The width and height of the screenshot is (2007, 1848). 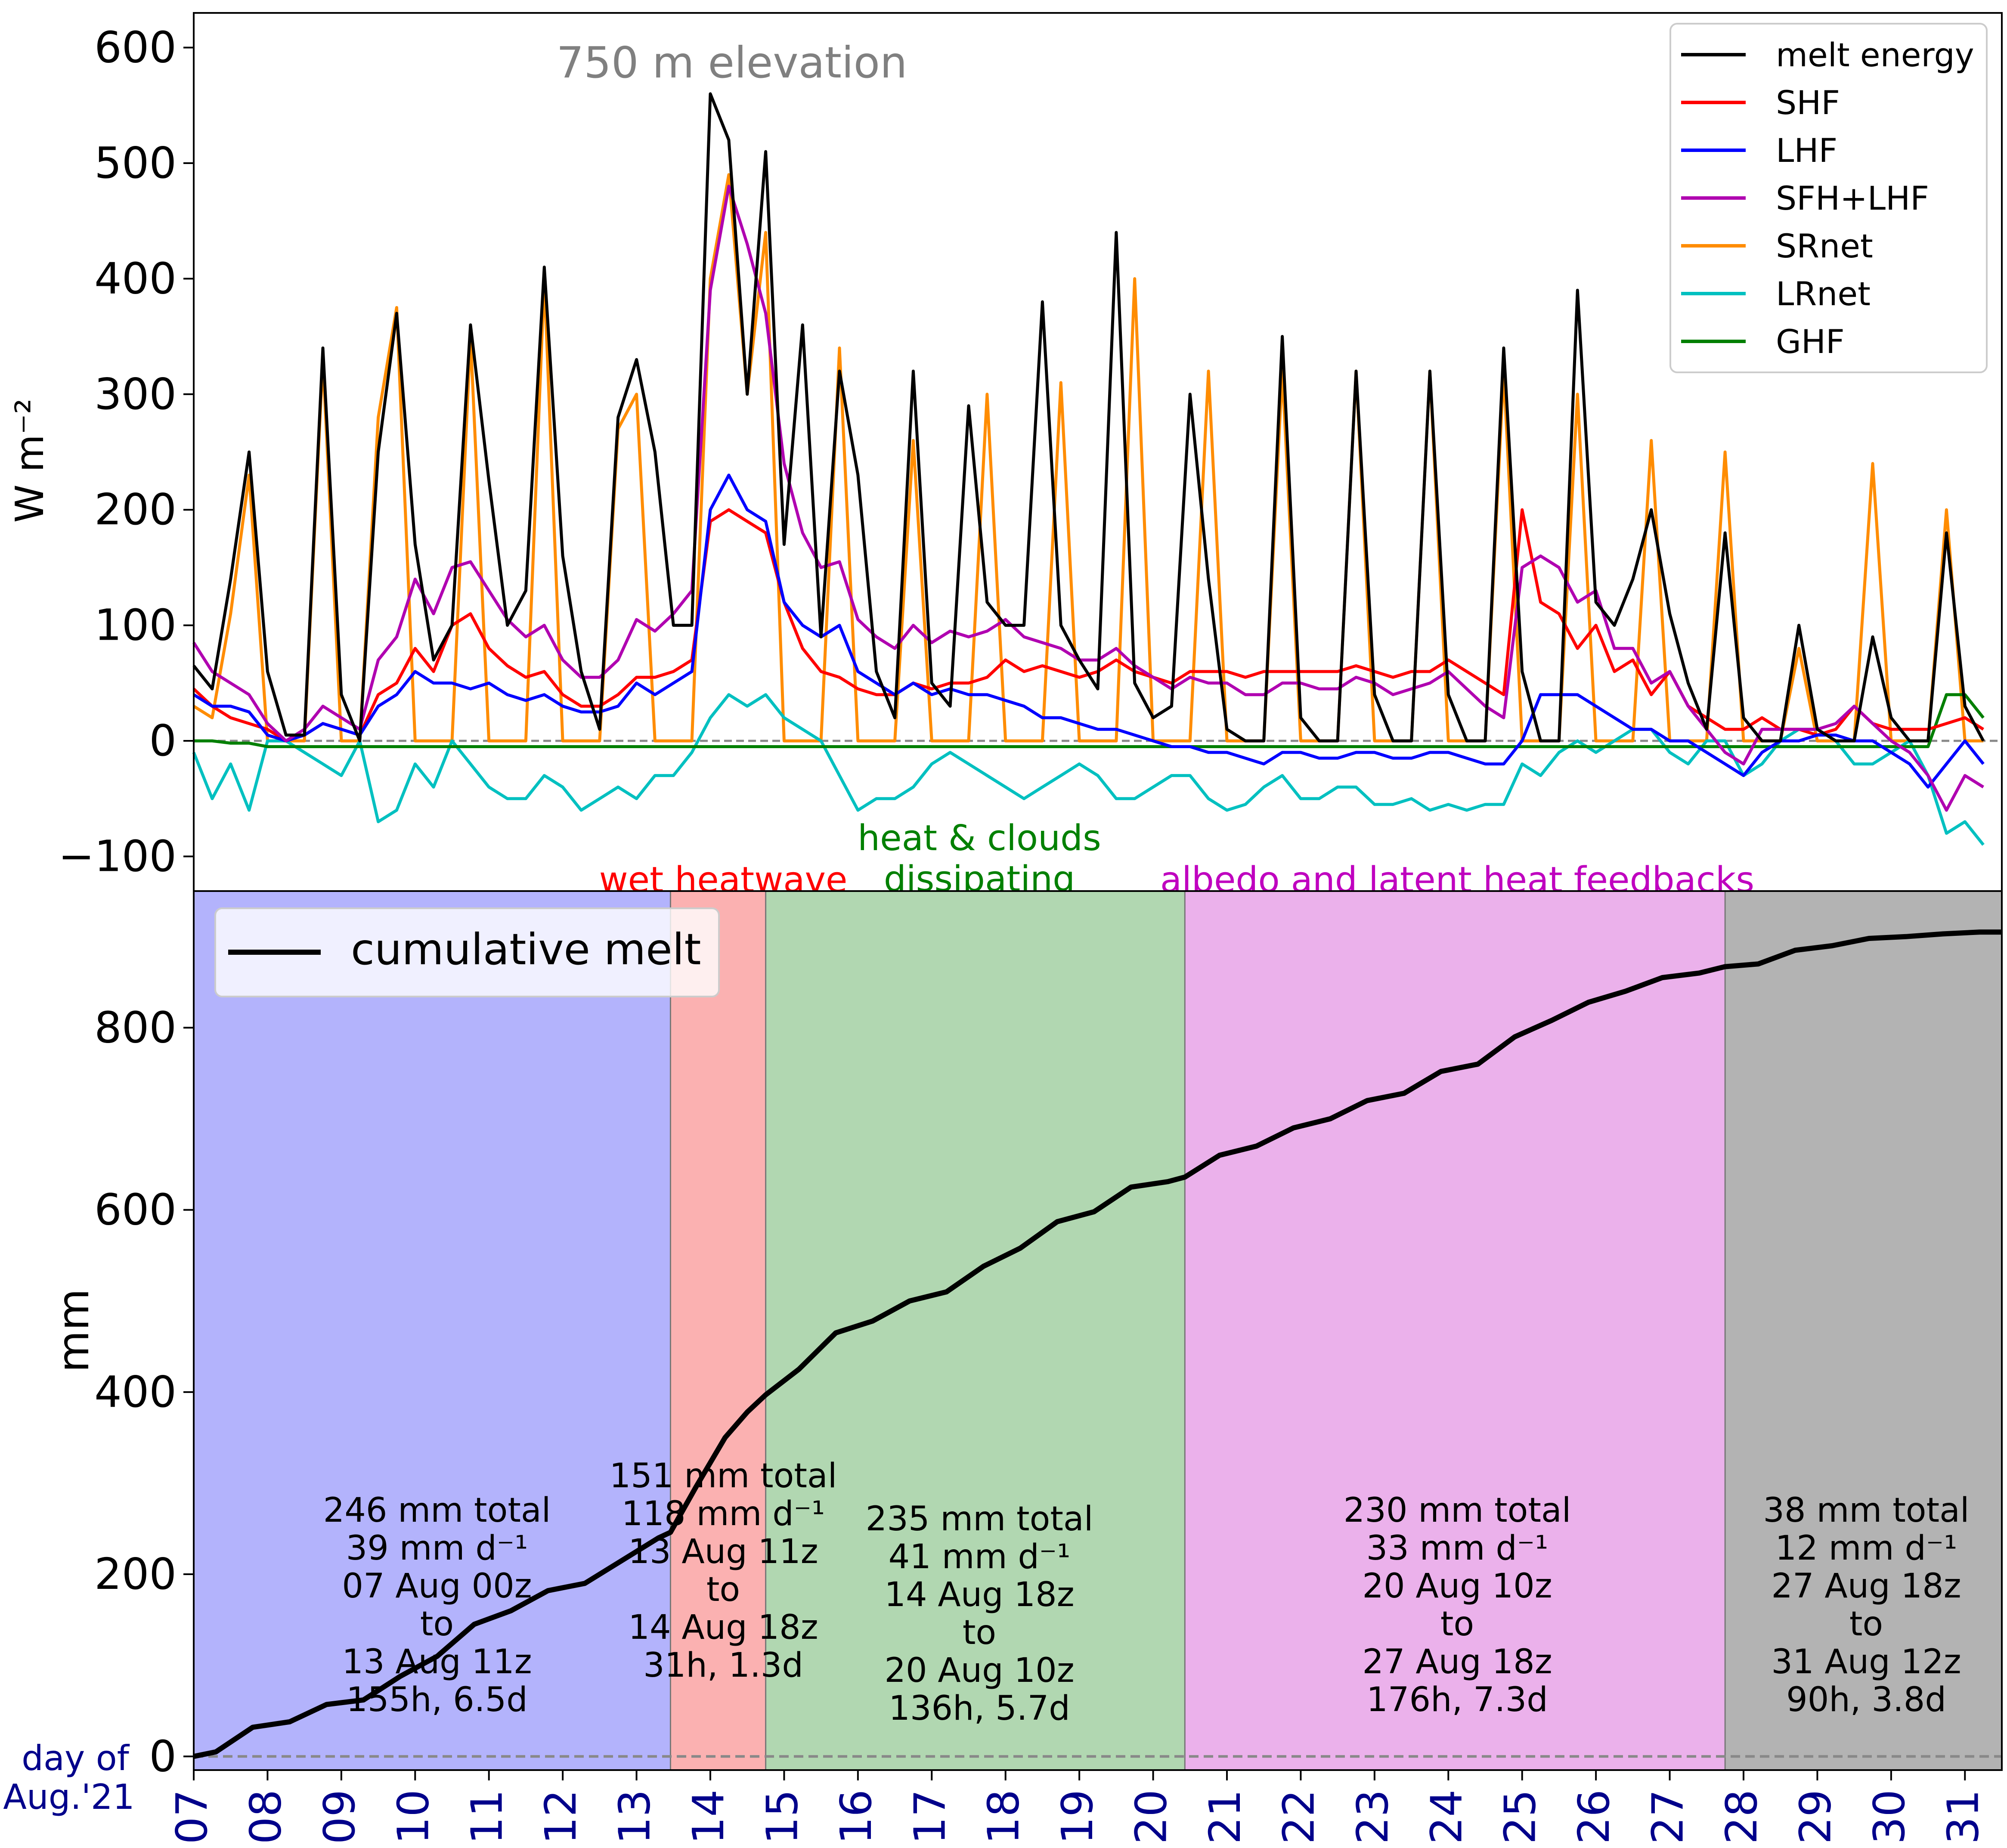 What do you see at coordinates (929, 1816) in the screenshot?
I see `xtick-label: 17` at bounding box center [929, 1816].